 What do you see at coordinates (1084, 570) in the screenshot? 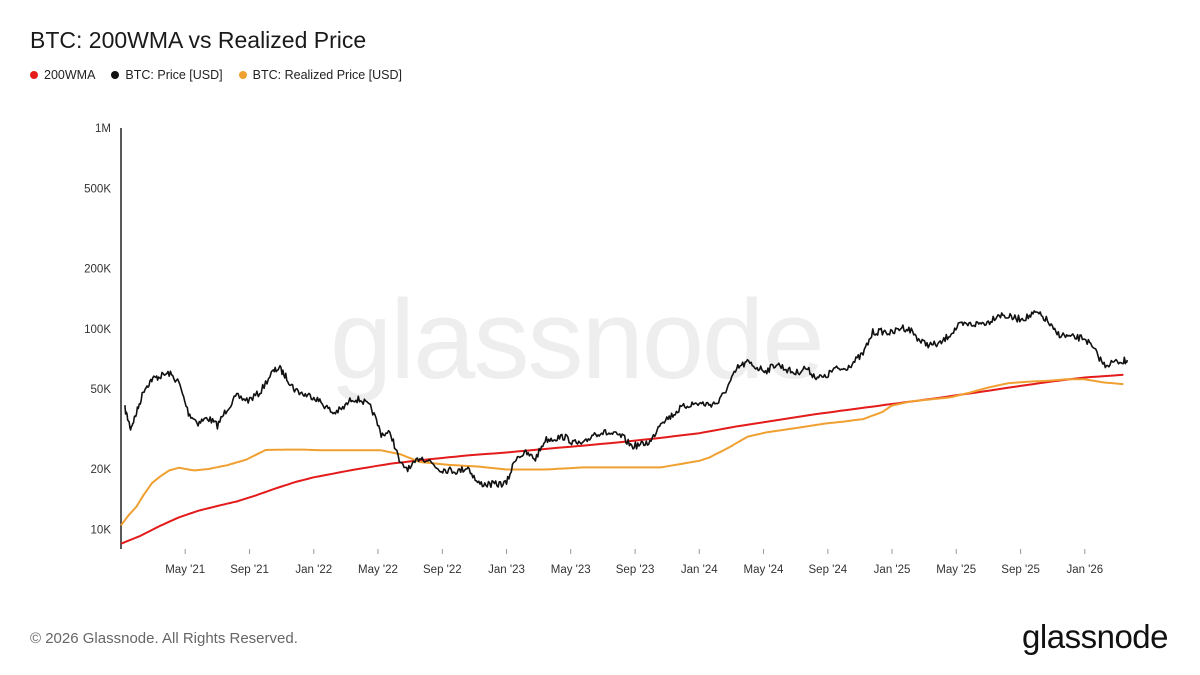
I see `x-tick-label: Jan '26` at bounding box center [1084, 570].